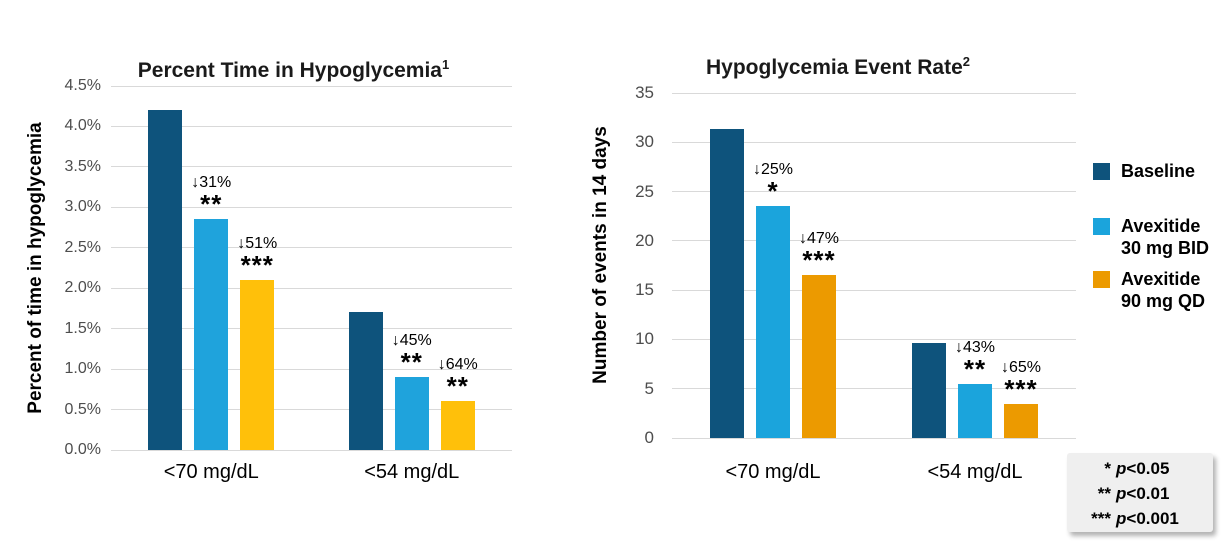 The width and height of the screenshot is (1224, 546). What do you see at coordinates (82, 126) in the screenshot?
I see `y-tick-label: 4.0%` at bounding box center [82, 126].